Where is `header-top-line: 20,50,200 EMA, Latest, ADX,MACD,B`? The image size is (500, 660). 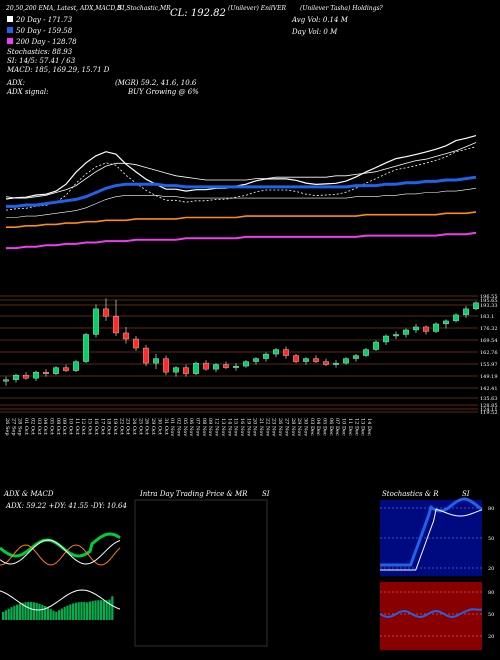 header-top-line: 20,50,200 EMA, Latest, ADX,MACD,B is located at coordinates (64, 8).